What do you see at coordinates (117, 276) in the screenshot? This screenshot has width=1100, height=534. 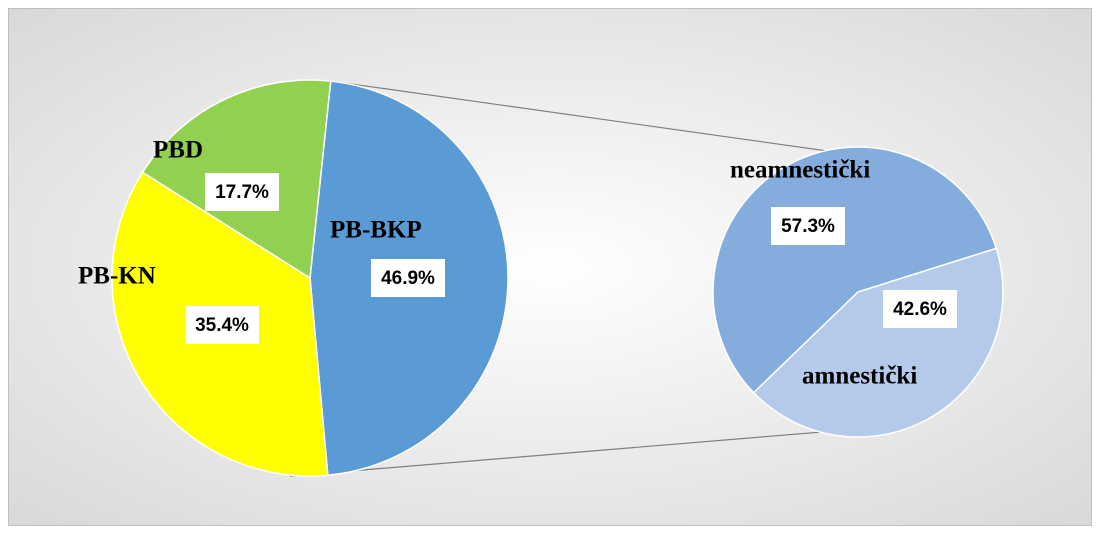 I see `slice-label: PB-KN` at bounding box center [117, 276].